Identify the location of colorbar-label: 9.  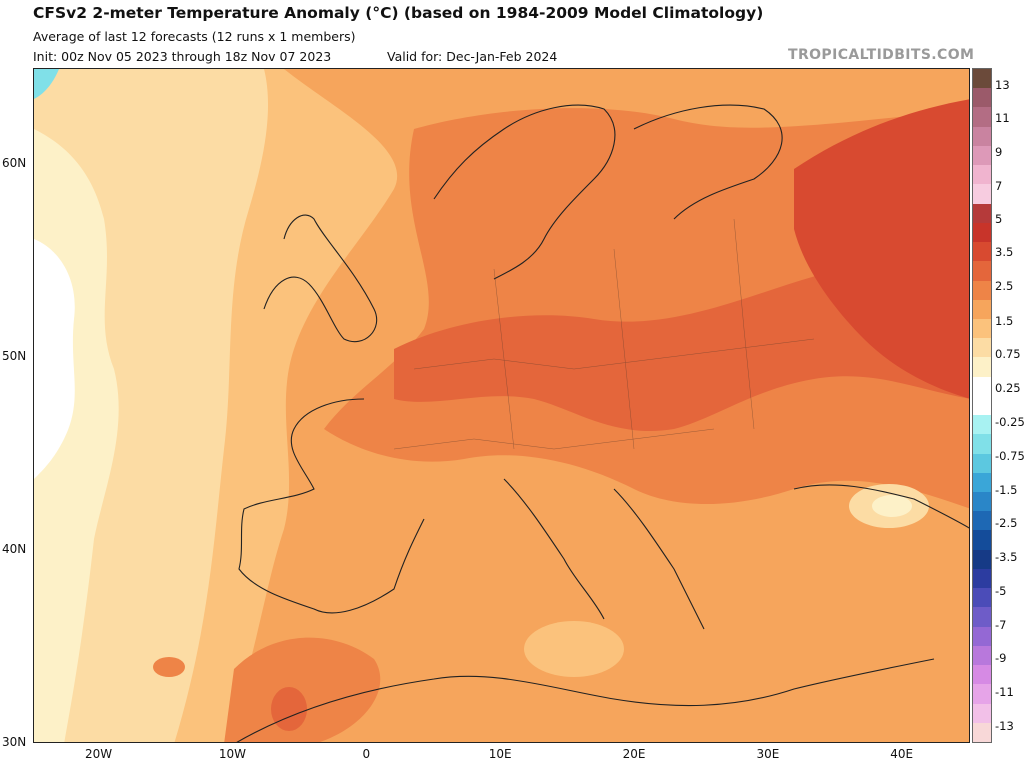
(999, 152).